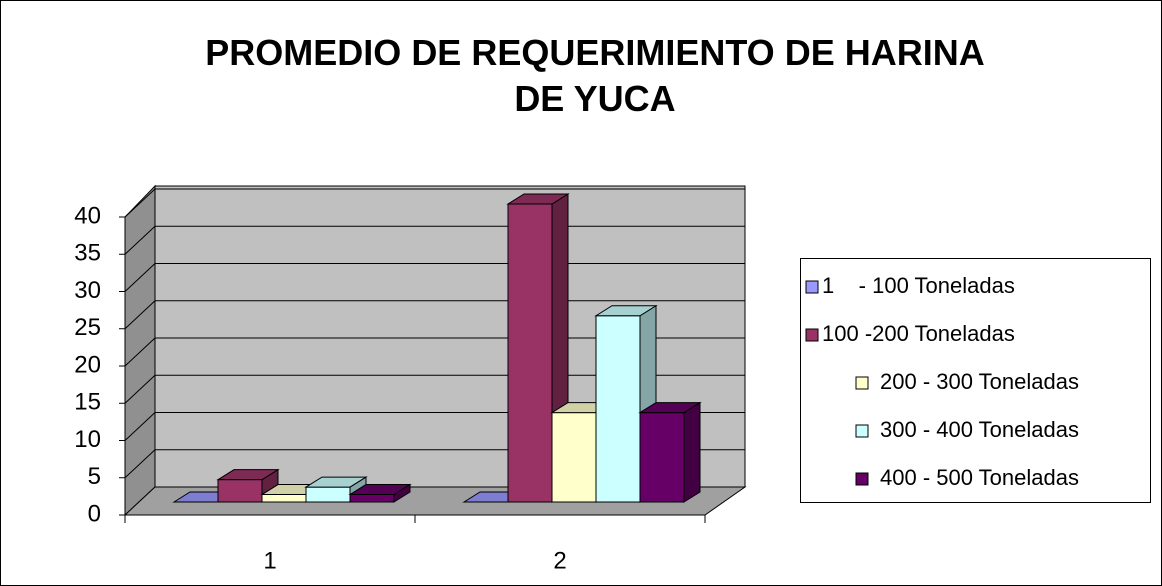 Image resolution: width=1162 pixels, height=586 pixels. What do you see at coordinates (979, 429) in the screenshot?
I see `legend-label: 300 - 400 Toneladas` at bounding box center [979, 429].